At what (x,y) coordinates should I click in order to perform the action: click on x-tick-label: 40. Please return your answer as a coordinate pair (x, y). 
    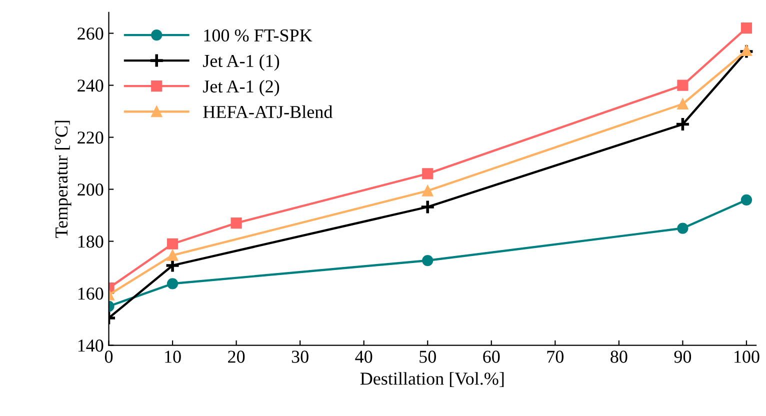
    Looking at the image, I should click on (363, 356).